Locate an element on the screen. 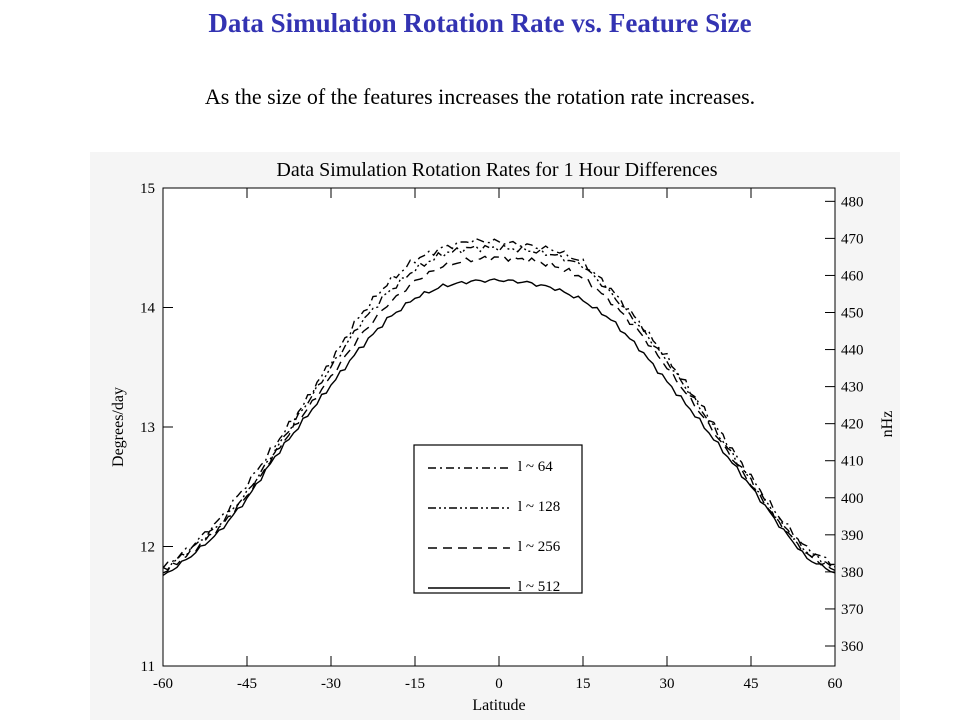 Image resolution: width=960 pixels, height=725 pixels. x-axis-label: Latitude is located at coordinates (498, 705).